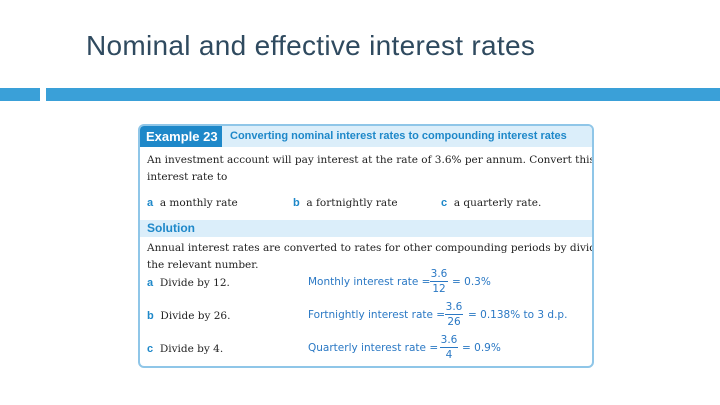 This screenshot has height=405, width=720. I want to click on step-a-denominator: 12, so click(439, 289).